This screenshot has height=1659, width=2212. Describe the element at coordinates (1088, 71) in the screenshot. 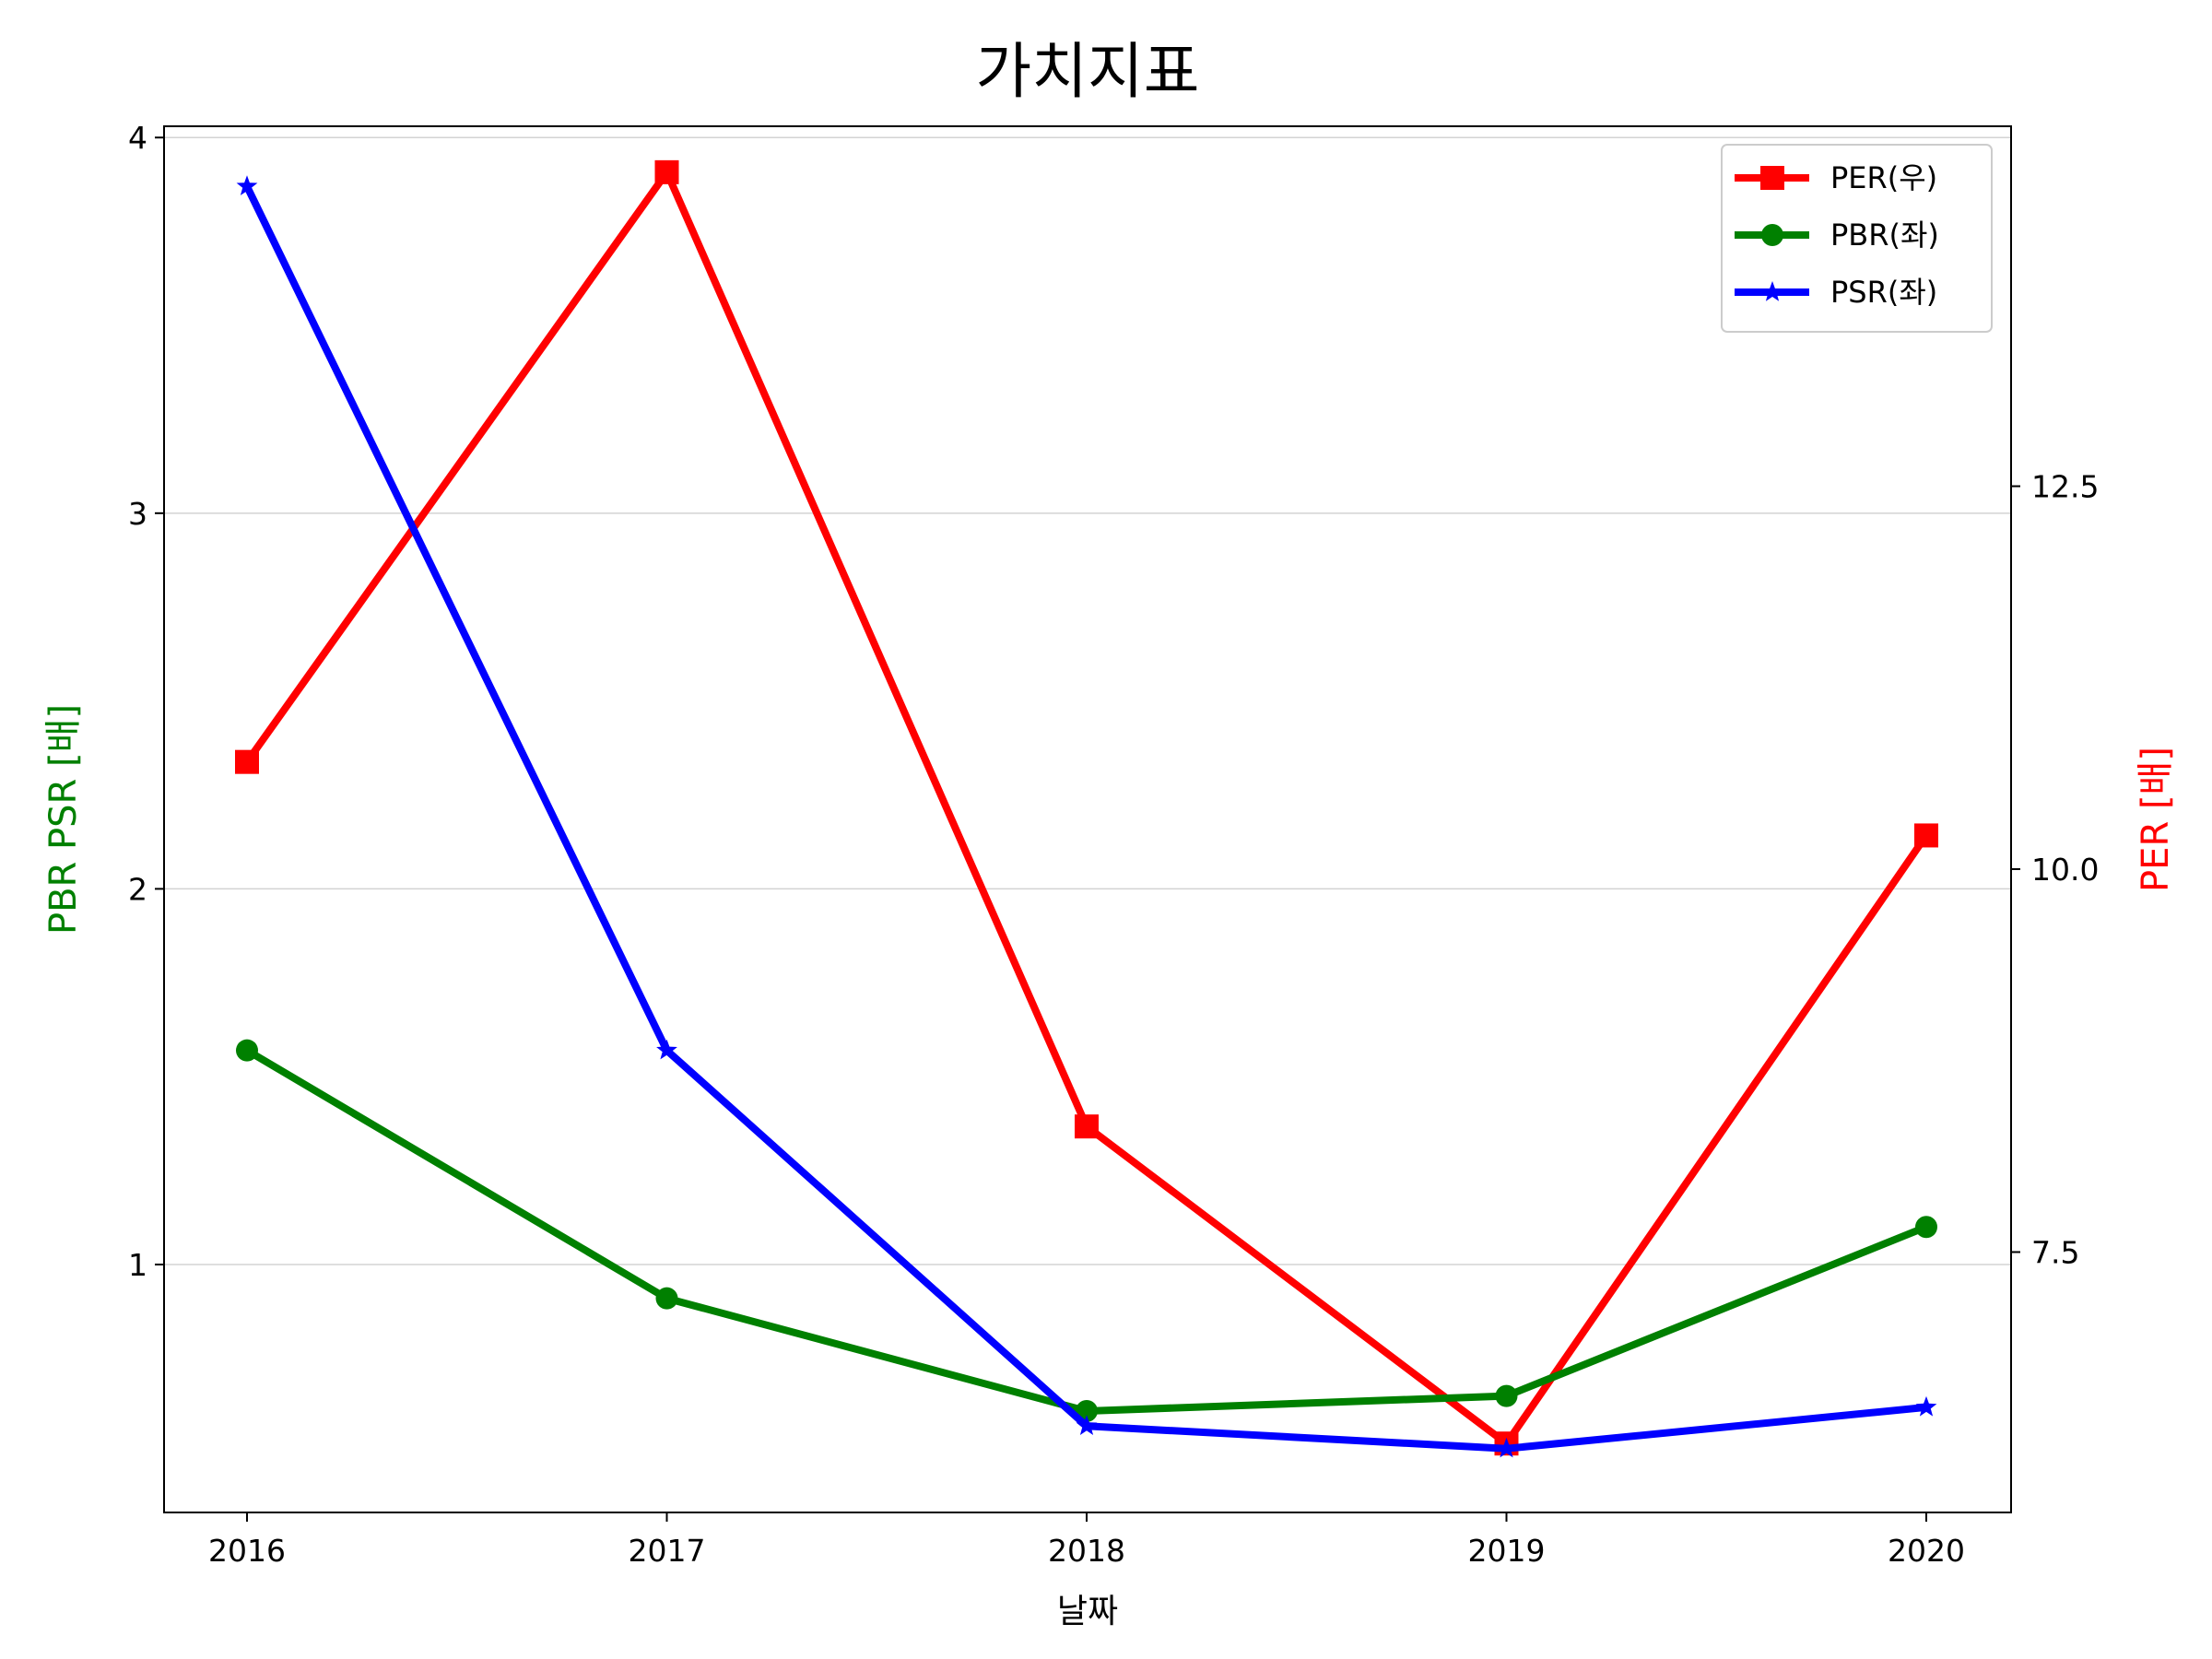

I see `chart-title: 가치지표` at that location.